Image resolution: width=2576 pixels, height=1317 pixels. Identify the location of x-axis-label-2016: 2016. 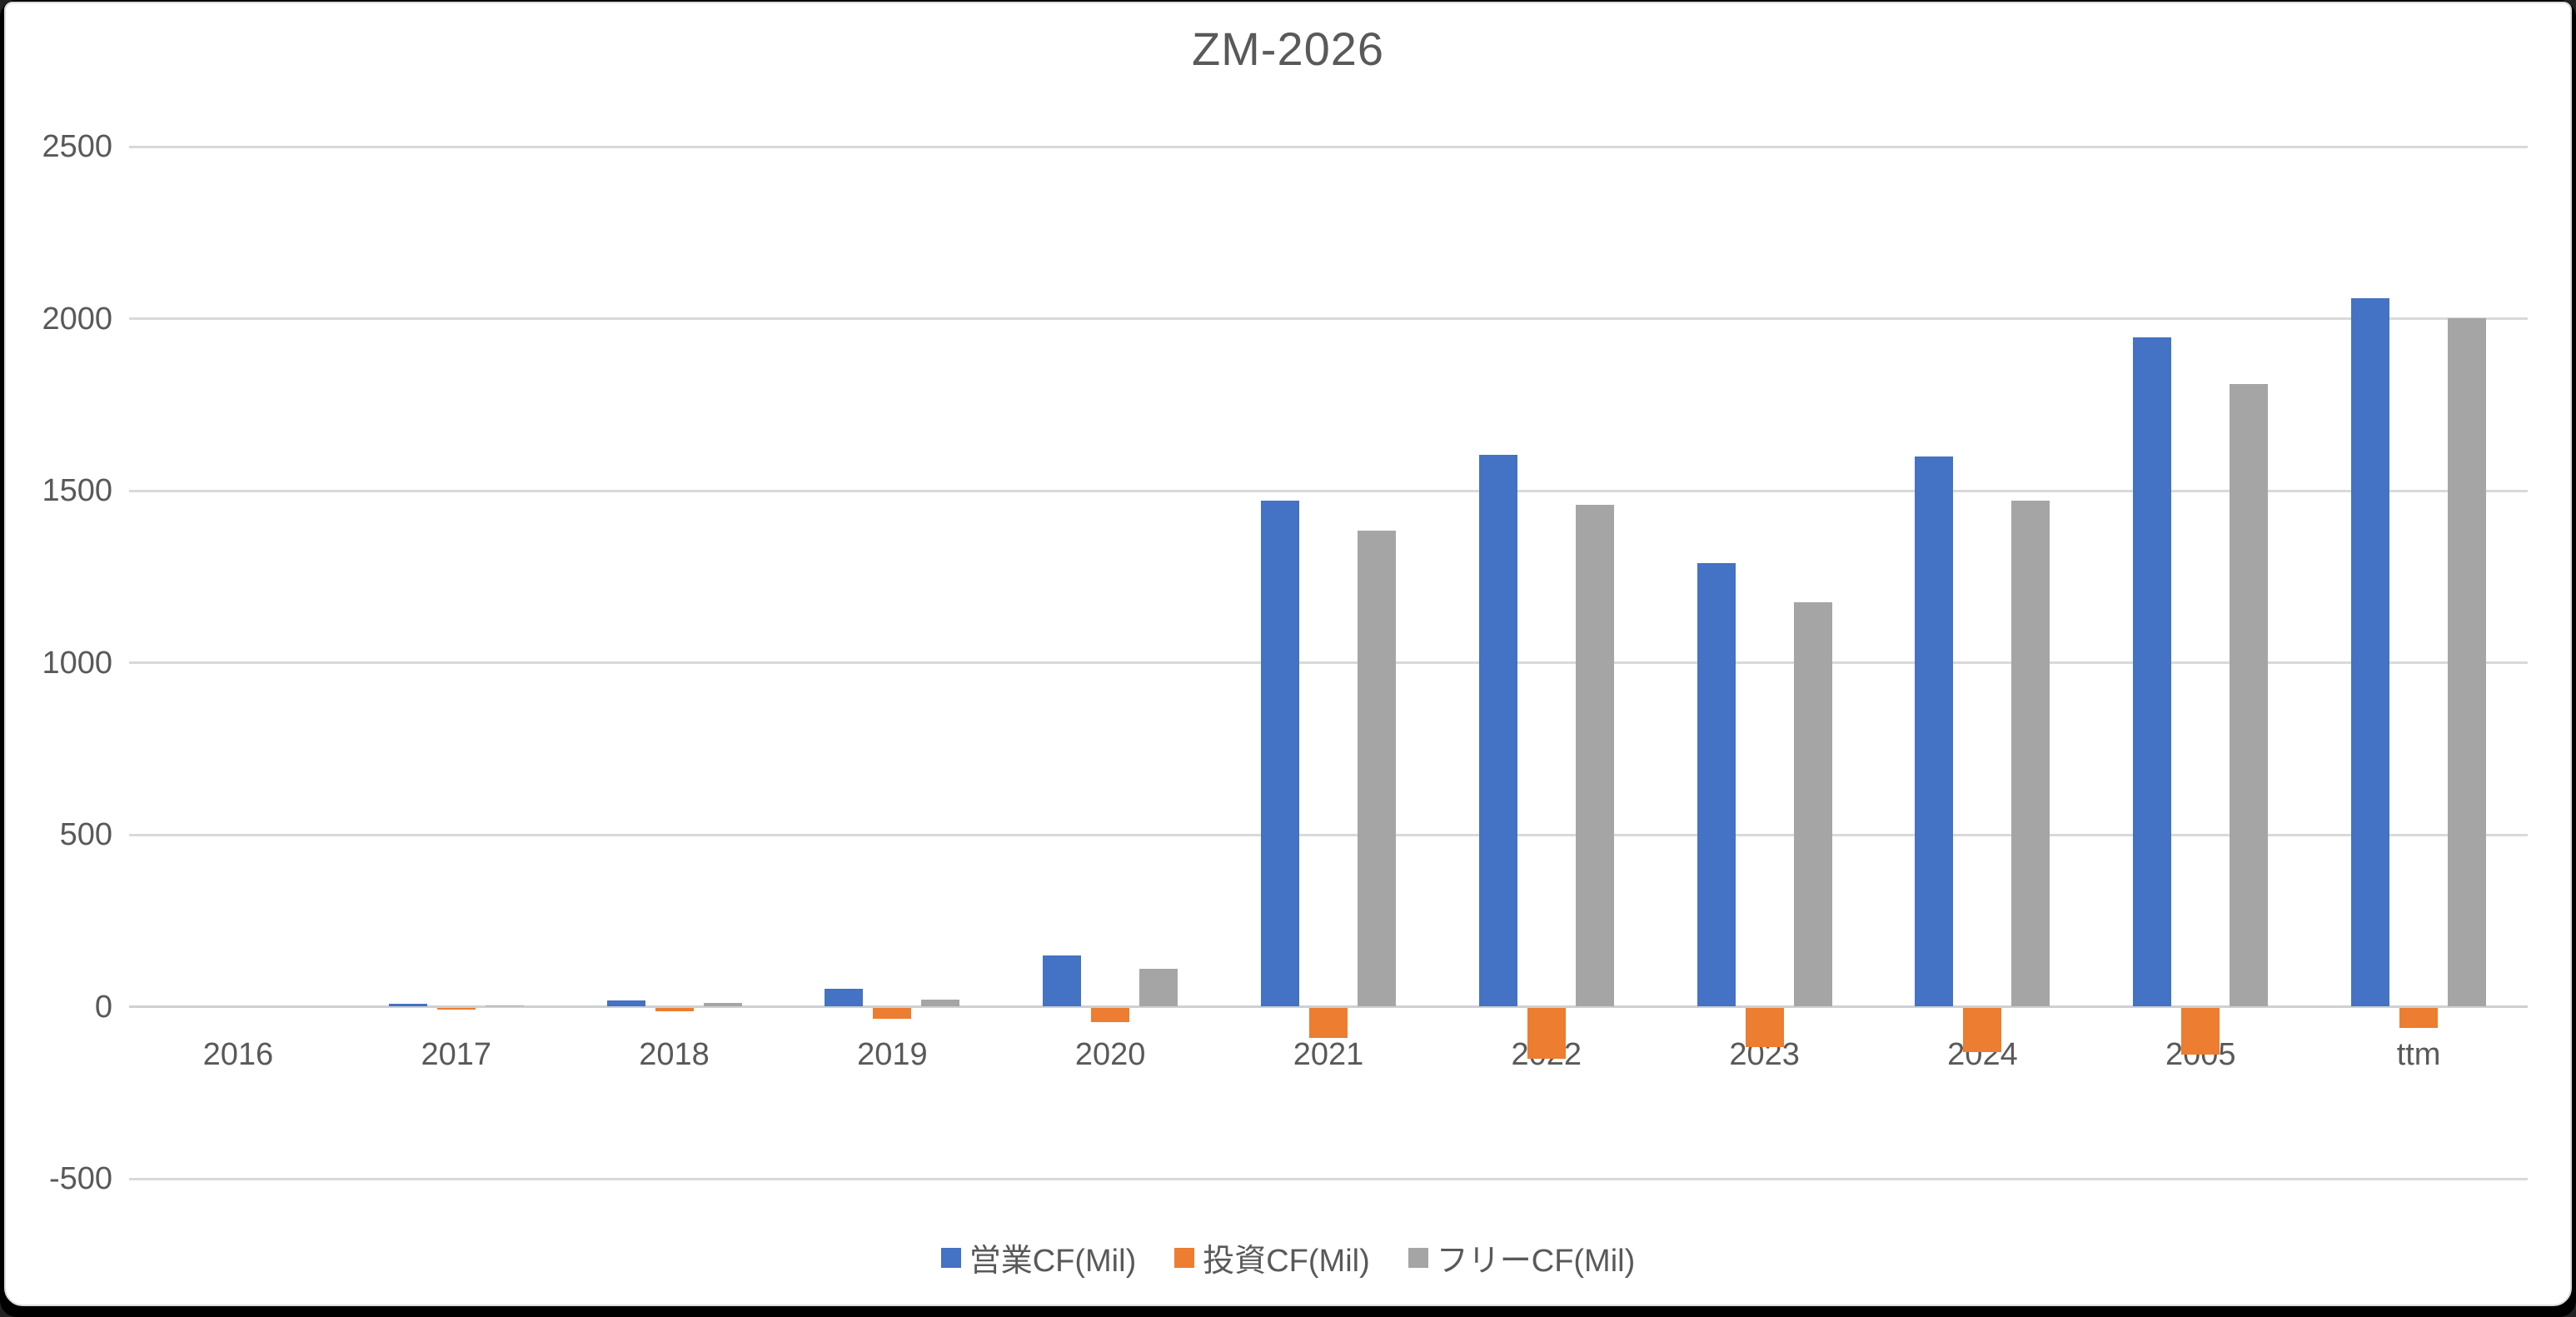
(238, 1054).